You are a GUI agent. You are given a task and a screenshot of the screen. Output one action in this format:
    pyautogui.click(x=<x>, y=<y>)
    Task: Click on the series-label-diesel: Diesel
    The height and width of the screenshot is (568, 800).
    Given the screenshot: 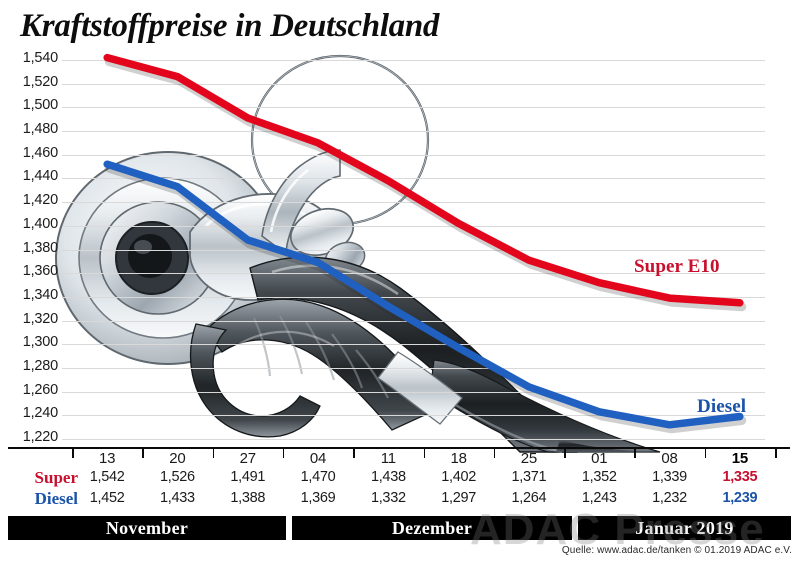 What is the action you would take?
    pyautogui.click(x=722, y=406)
    